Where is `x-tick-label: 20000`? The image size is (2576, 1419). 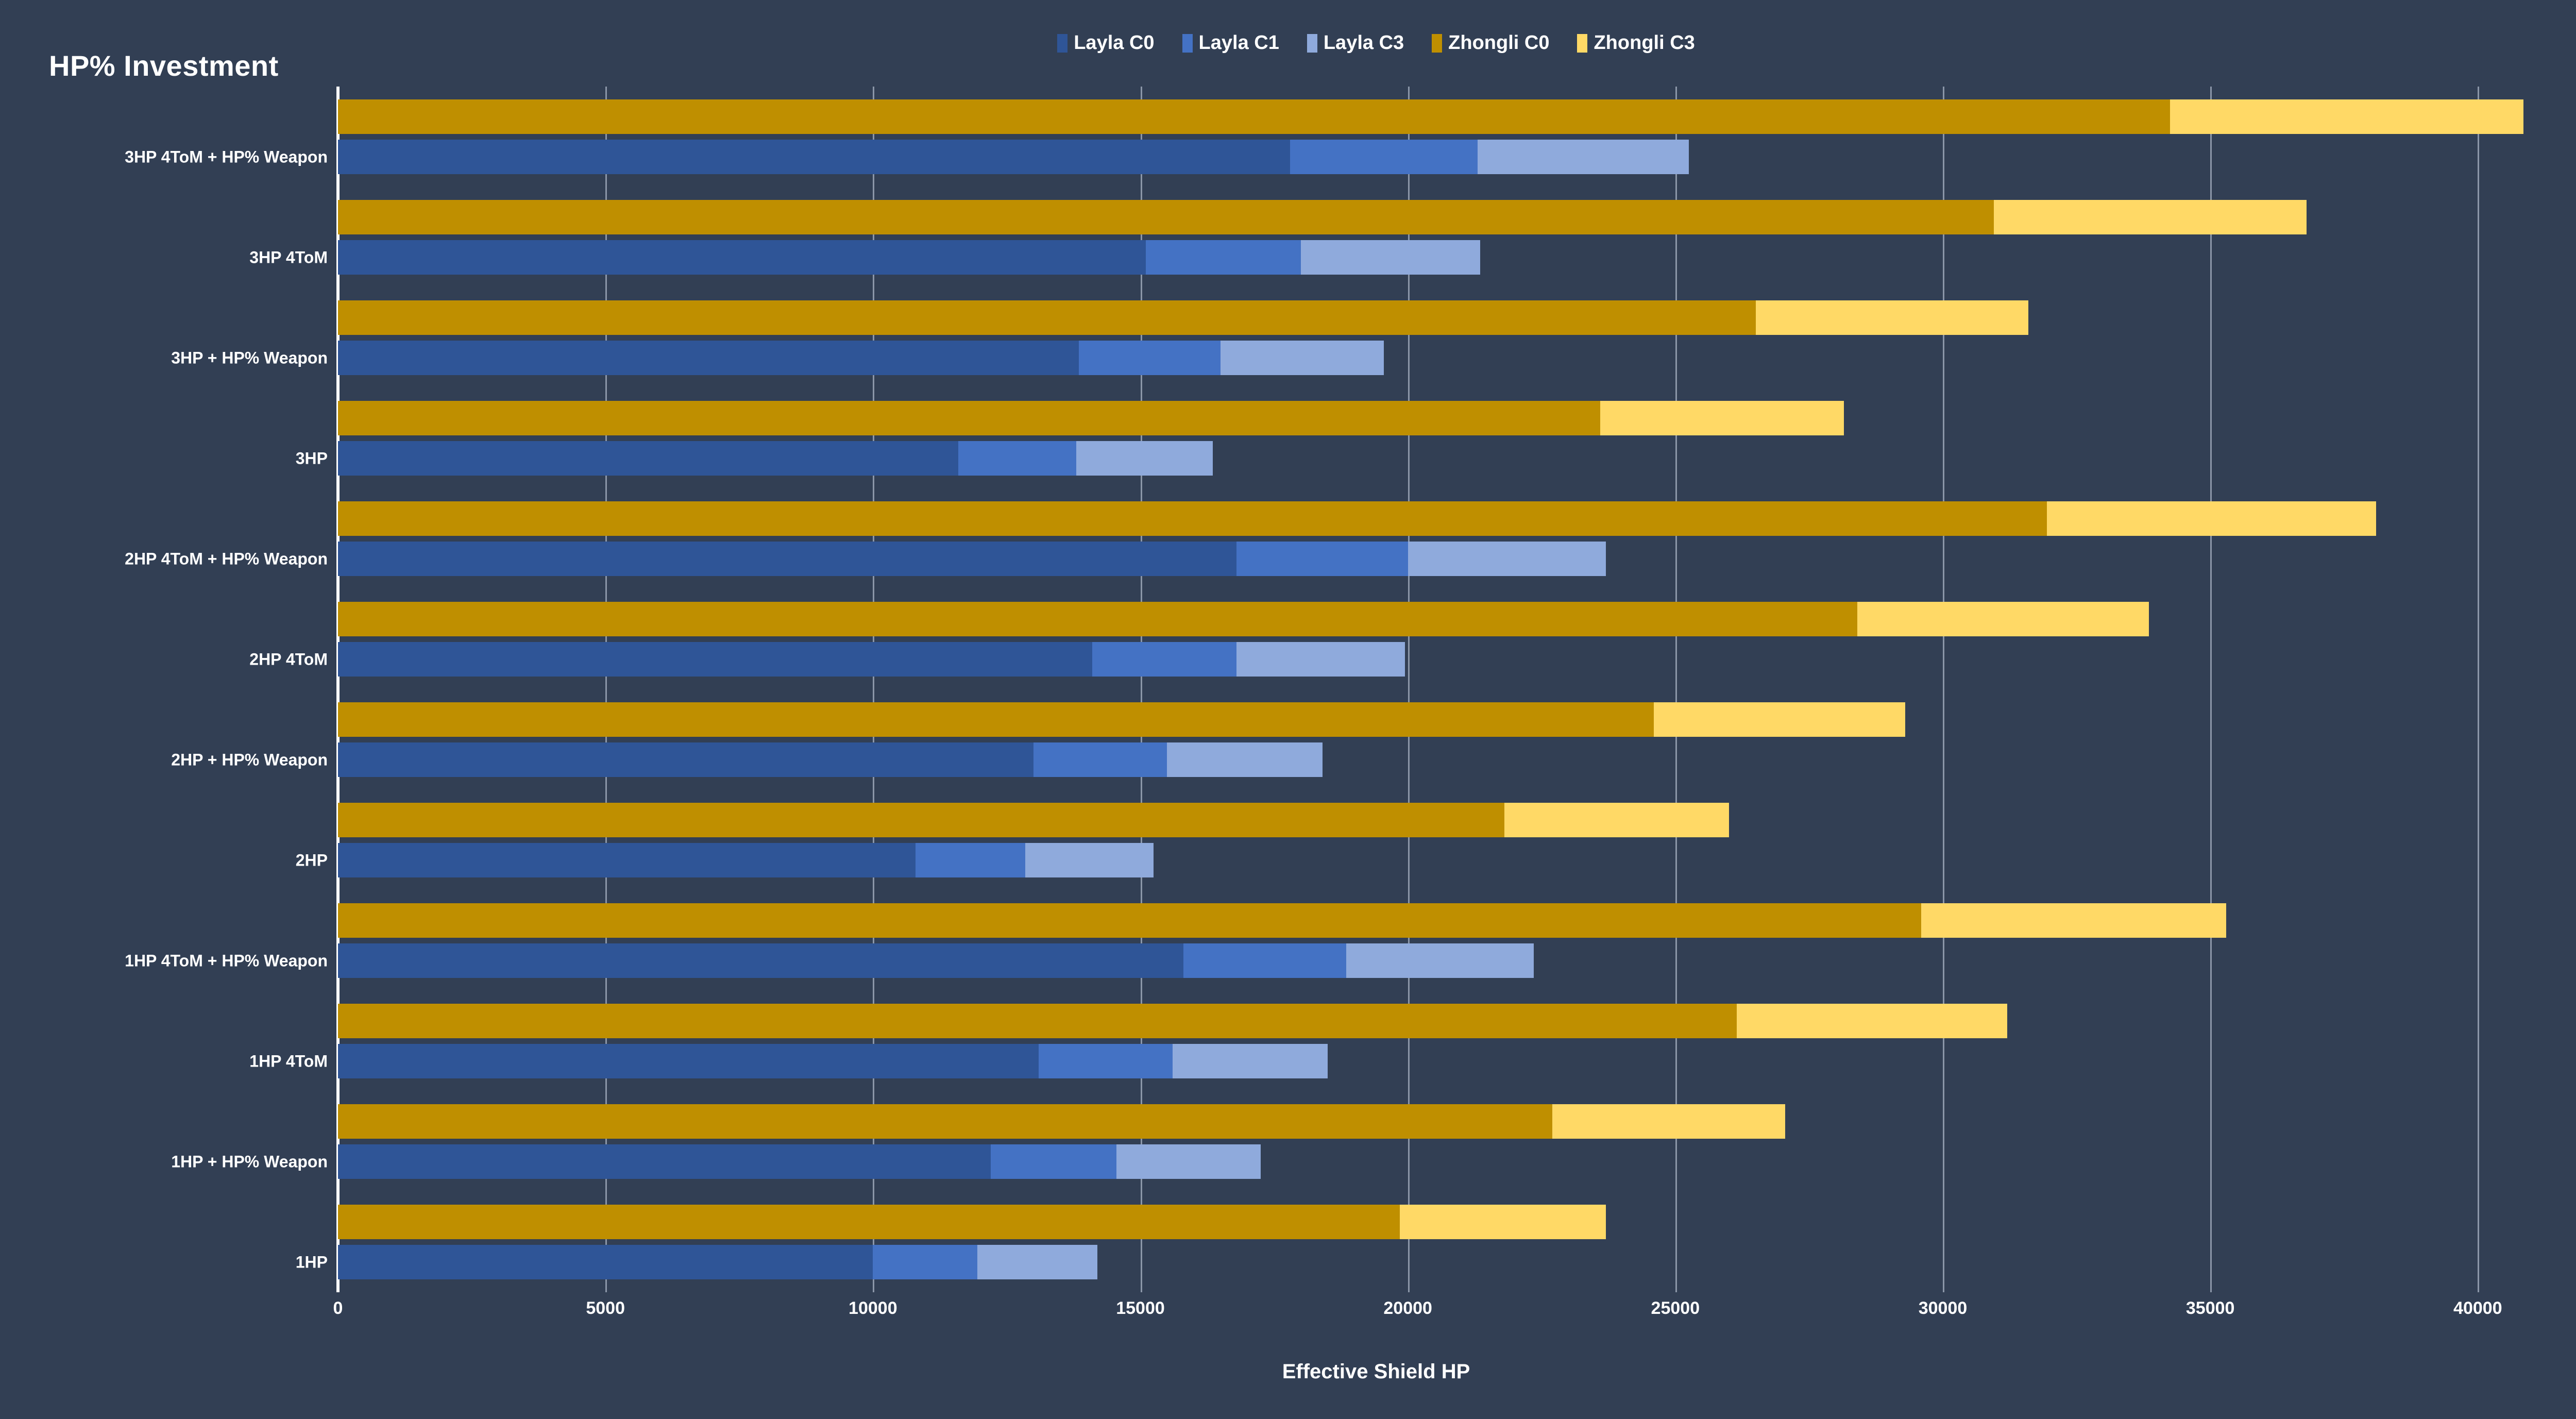
x-tick-label: 20000 is located at coordinates (1407, 1308).